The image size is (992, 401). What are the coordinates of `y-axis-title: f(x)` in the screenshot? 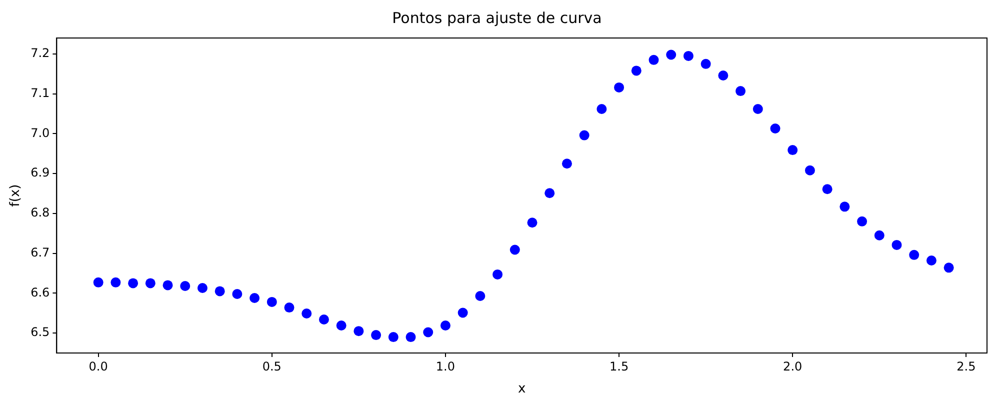 It's located at (16, 195).